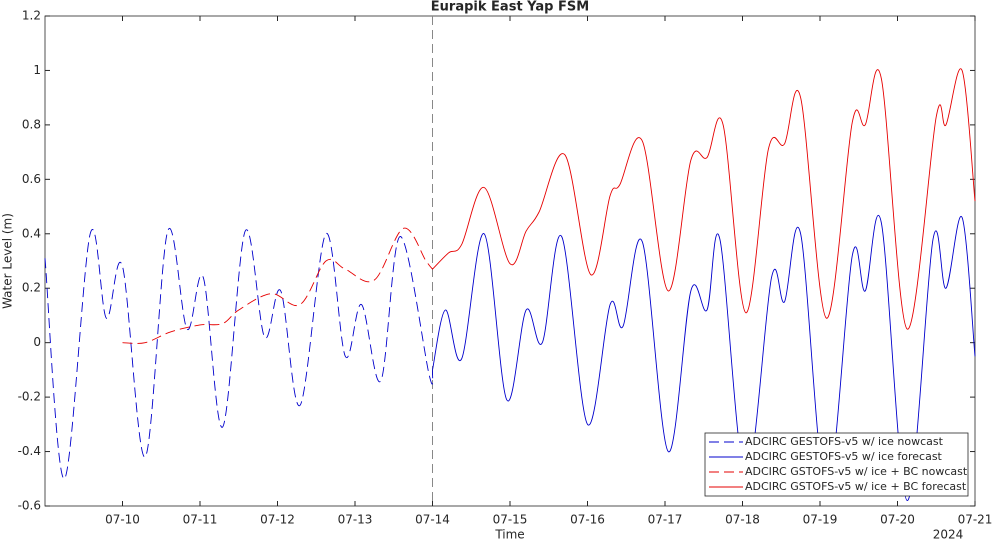 The width and height of the screenshot is (992, 541). Describe the element at coordinates (509, 534) in the screenshot. I see `x-axis-label: Time` at that location.